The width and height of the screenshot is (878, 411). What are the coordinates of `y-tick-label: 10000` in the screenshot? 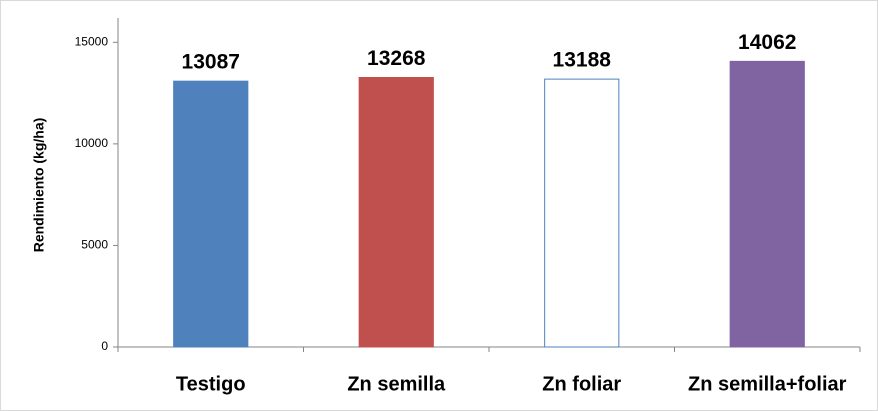 It's located at (92, 143).